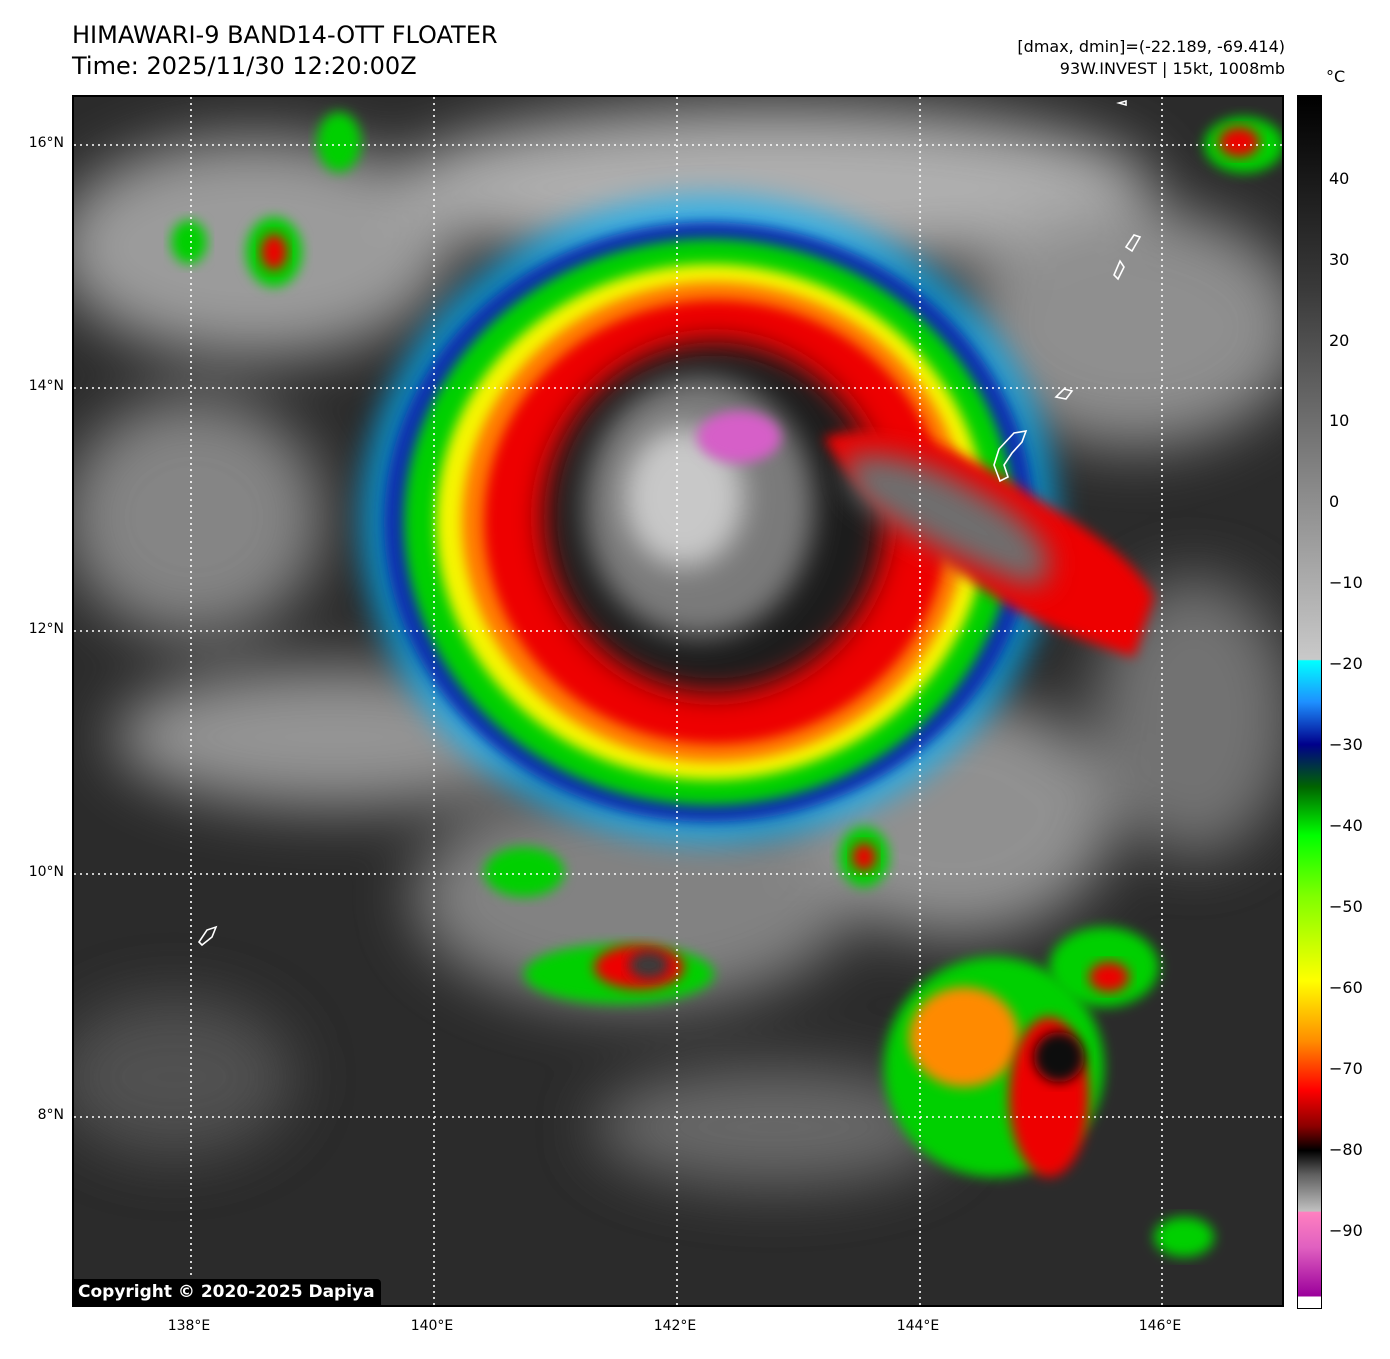 The image size is (1390, 1359). What do you see at coordinates (675, 1326) in the screenshot?
I see `lon-label-142e: 142°E` at bounding box center [675, 1326].